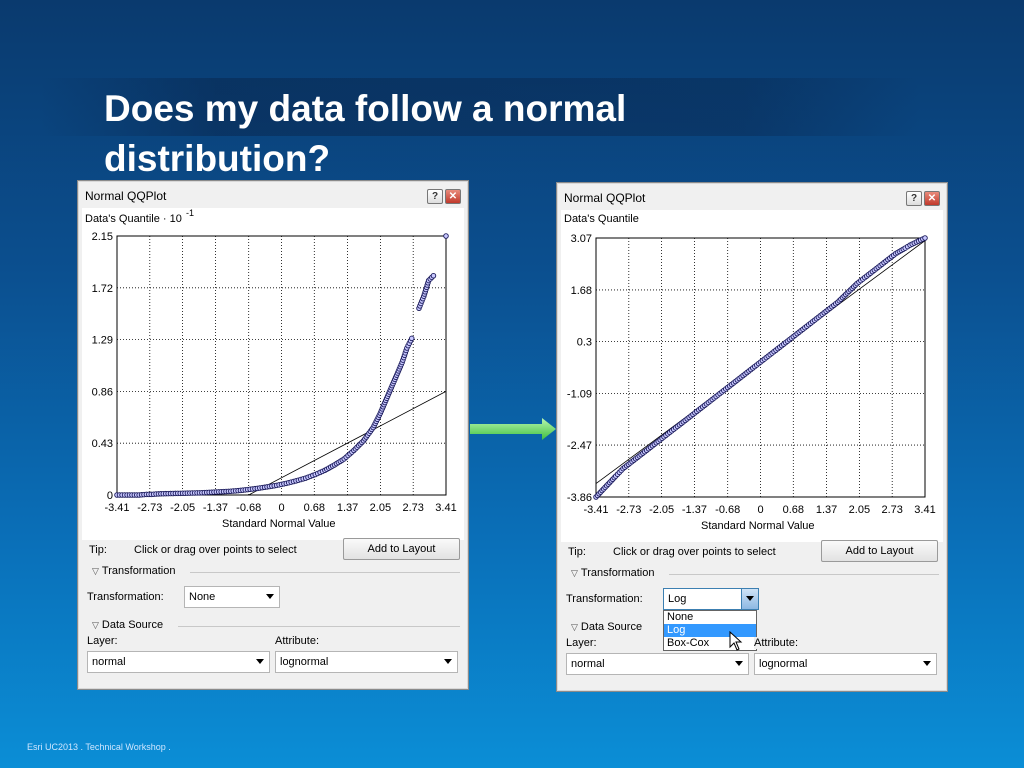 This screenshot has height=768, width=1024. I want to click on transformation-dropdown-list: None Log Box-Cox, so click(710, 630).